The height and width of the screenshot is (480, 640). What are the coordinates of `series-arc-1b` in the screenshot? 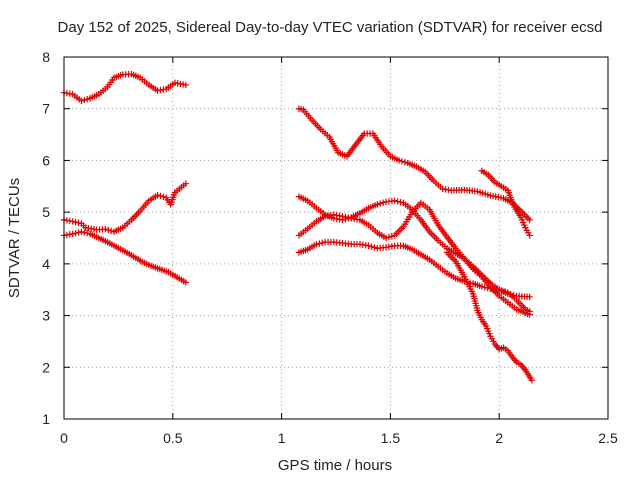 It's located at (125, 207).